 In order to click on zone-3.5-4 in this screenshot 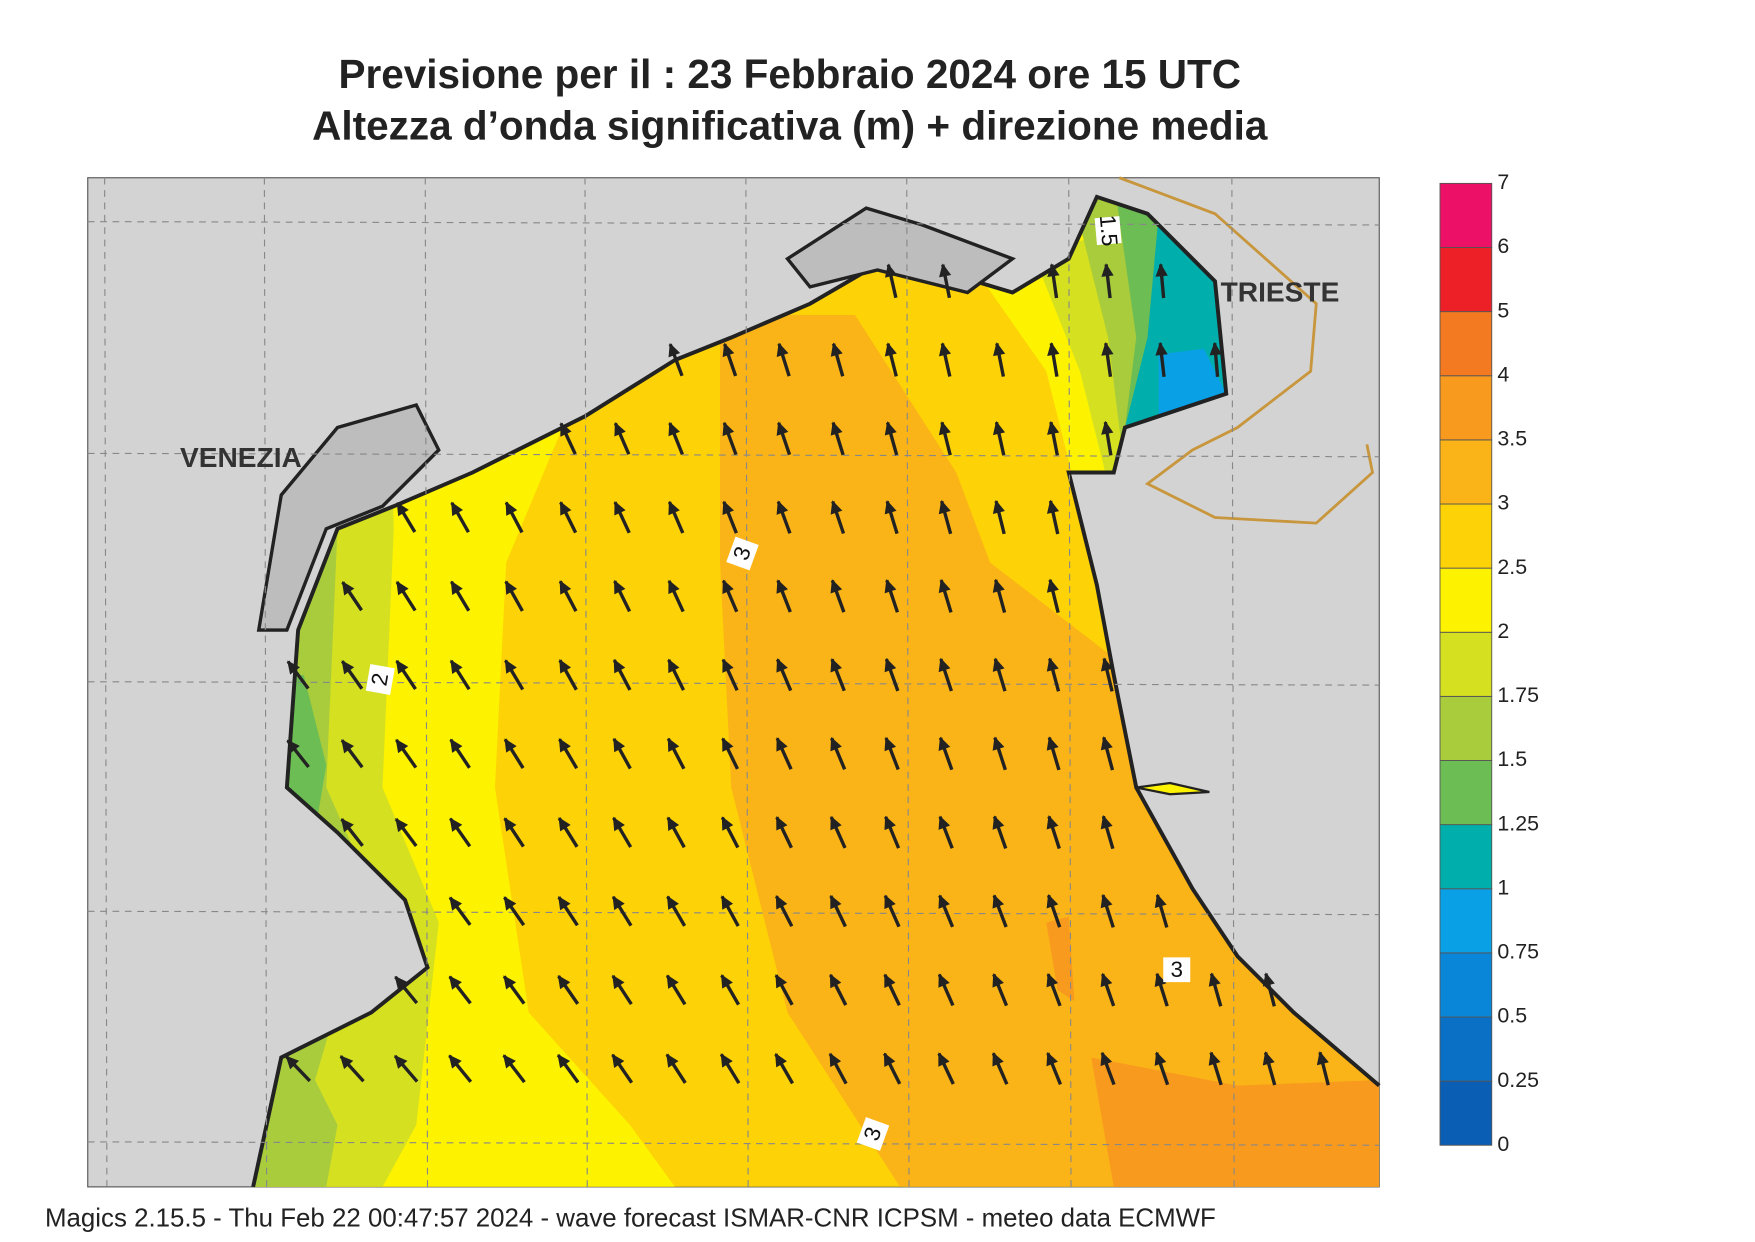, I will do `click(1213, 1051)`.